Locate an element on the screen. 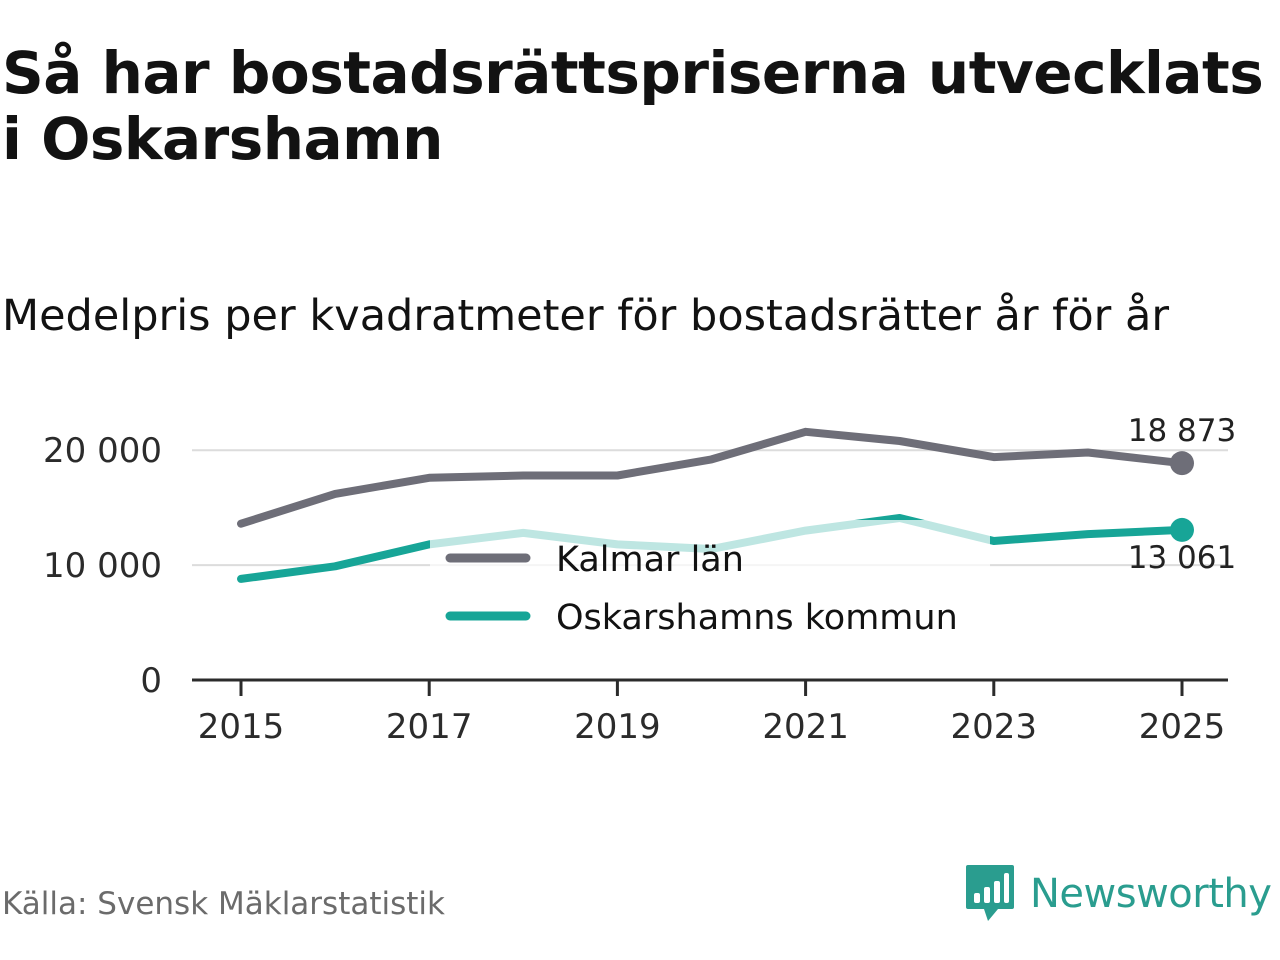 This screenshot has height=960, width=1280. y-tick-label: 0 is located at coordinates (151, 681).